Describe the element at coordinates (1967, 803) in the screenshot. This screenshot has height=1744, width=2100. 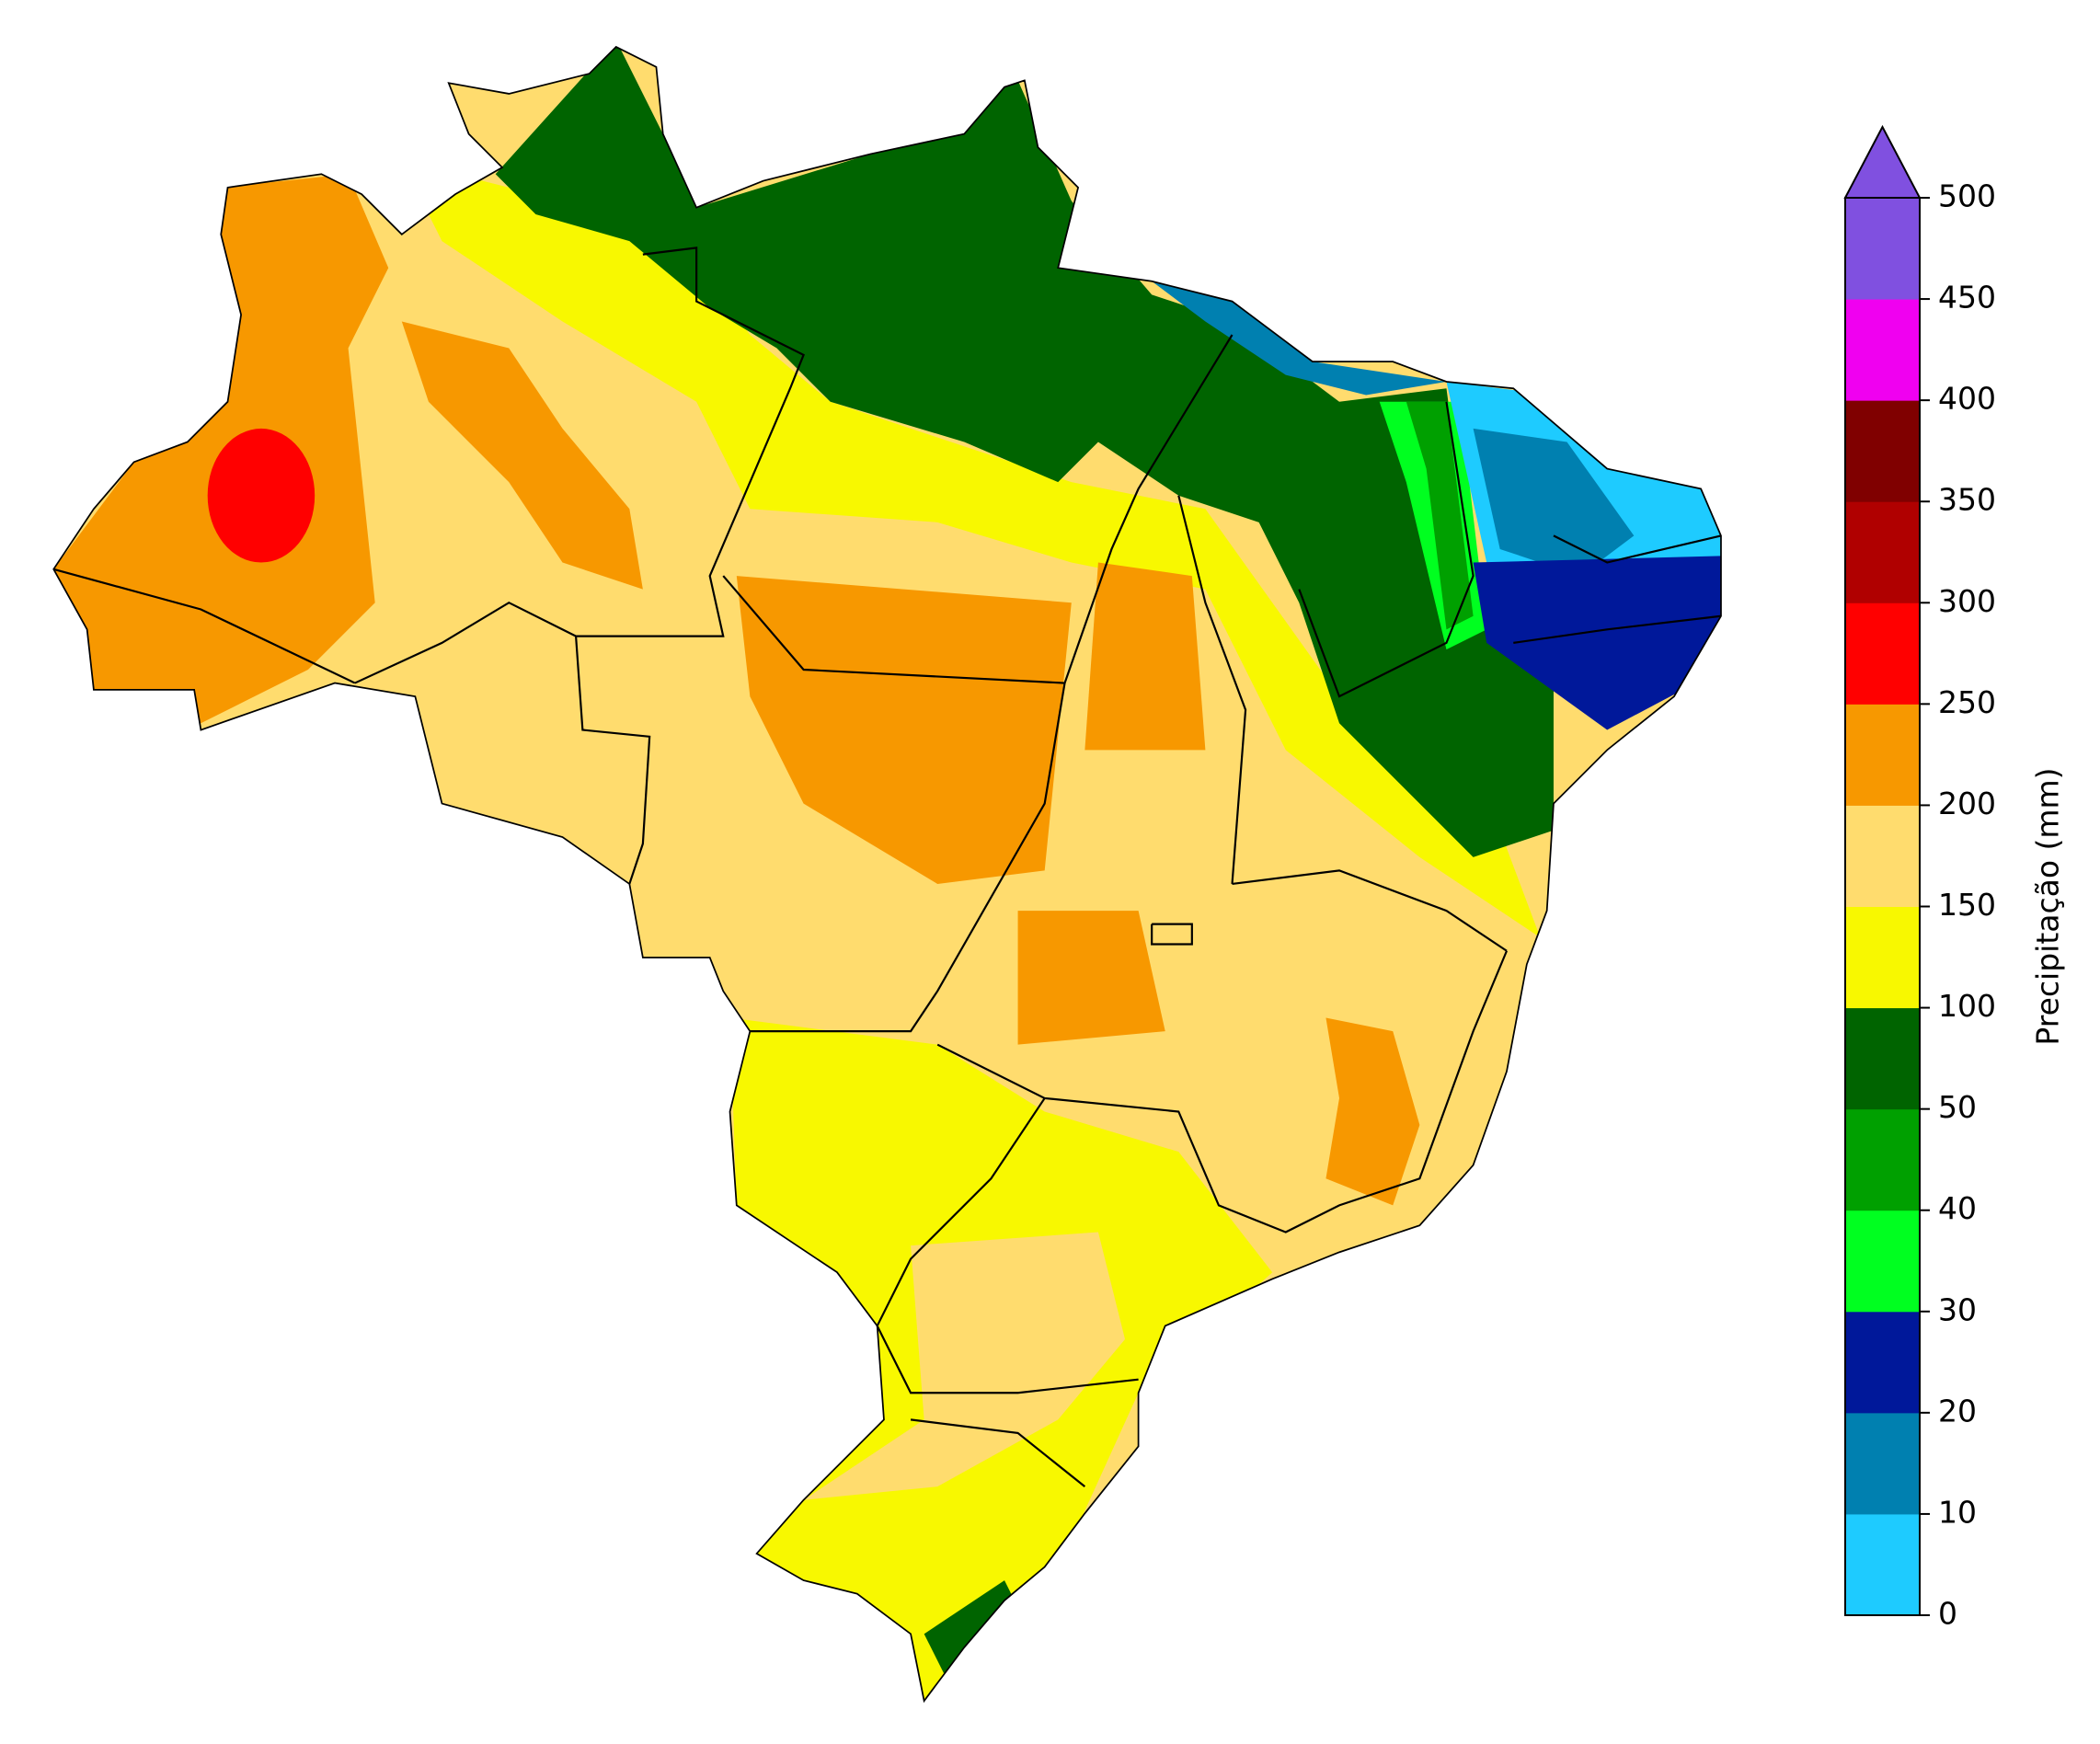
I see `colorbar-tick-label: 200` at that location.